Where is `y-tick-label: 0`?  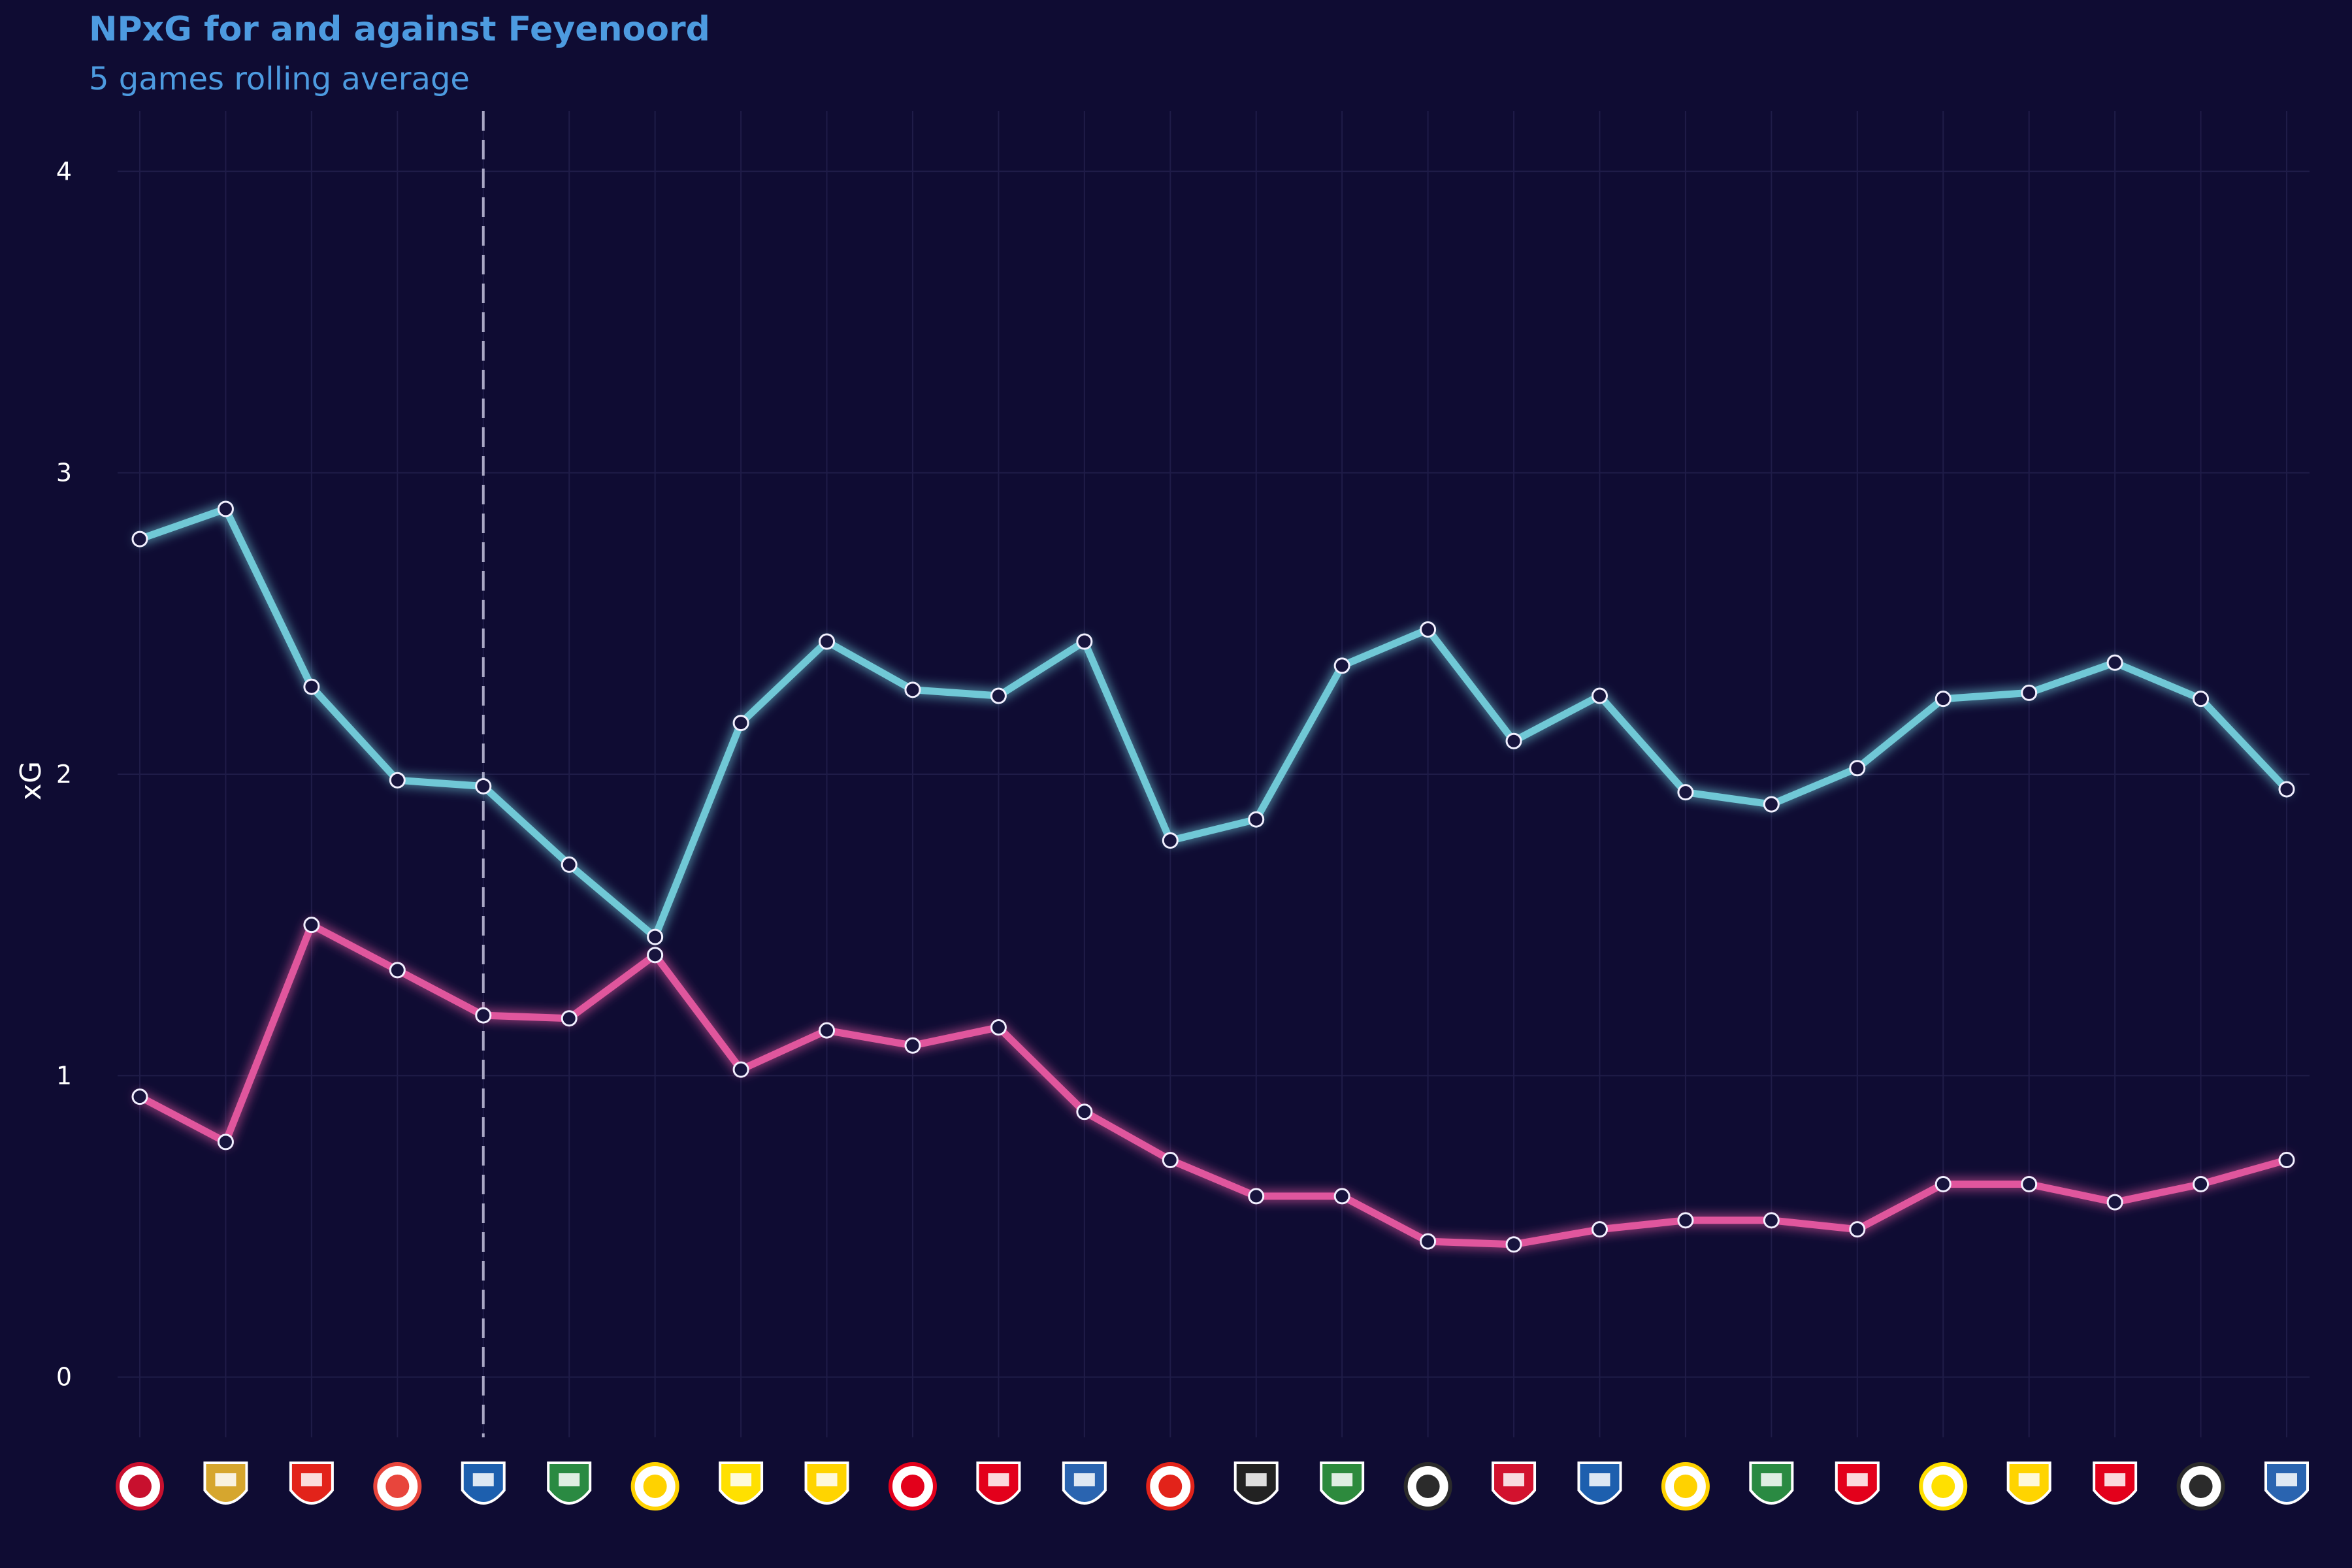
y-tick-label: 0 is located at coordinates (64, 1377).